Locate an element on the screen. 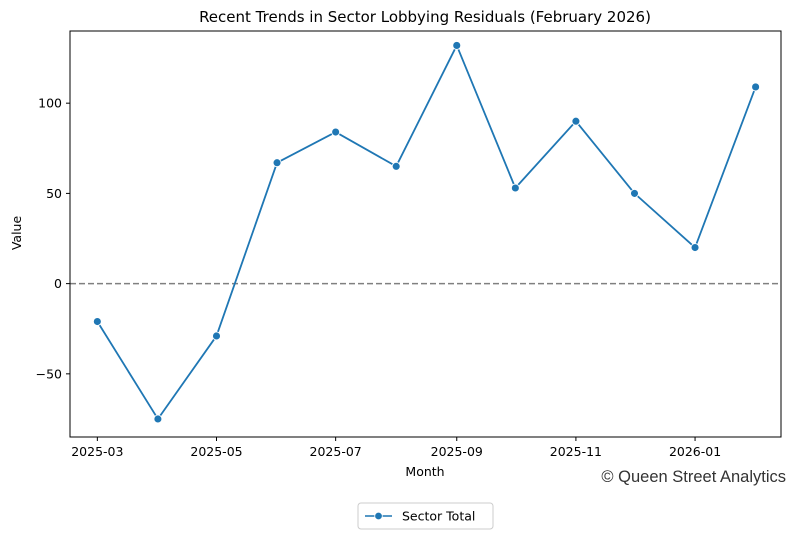 The width and height of the screenshot is (796, 543). watermark: © Queen Street Analytics is located at coordinates (693, 477).